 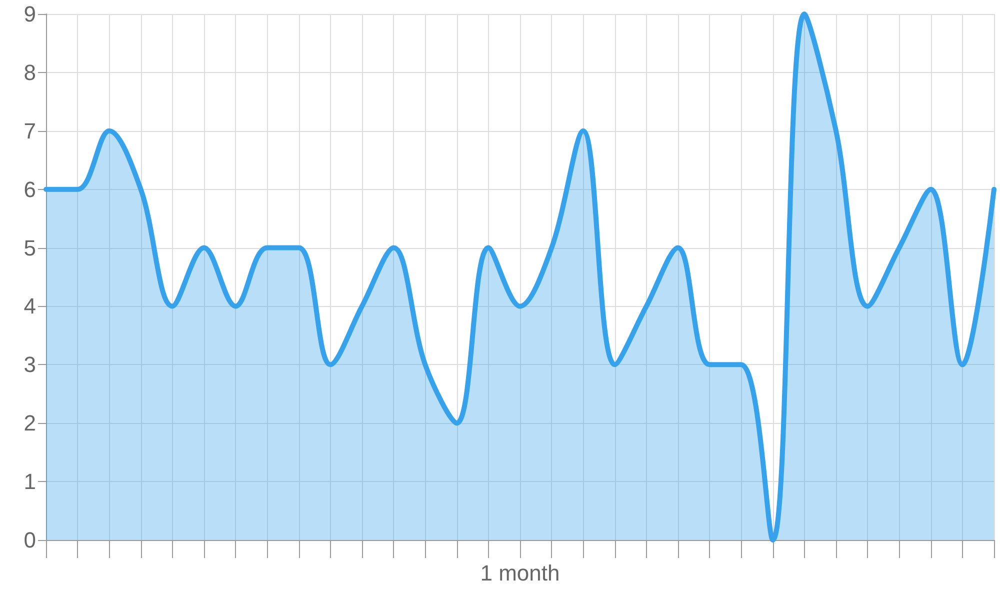 What do you see at coordinates (30, 365) in the screenshot?
I see `y-tick-label: 3` at bounding box center [30, 365].